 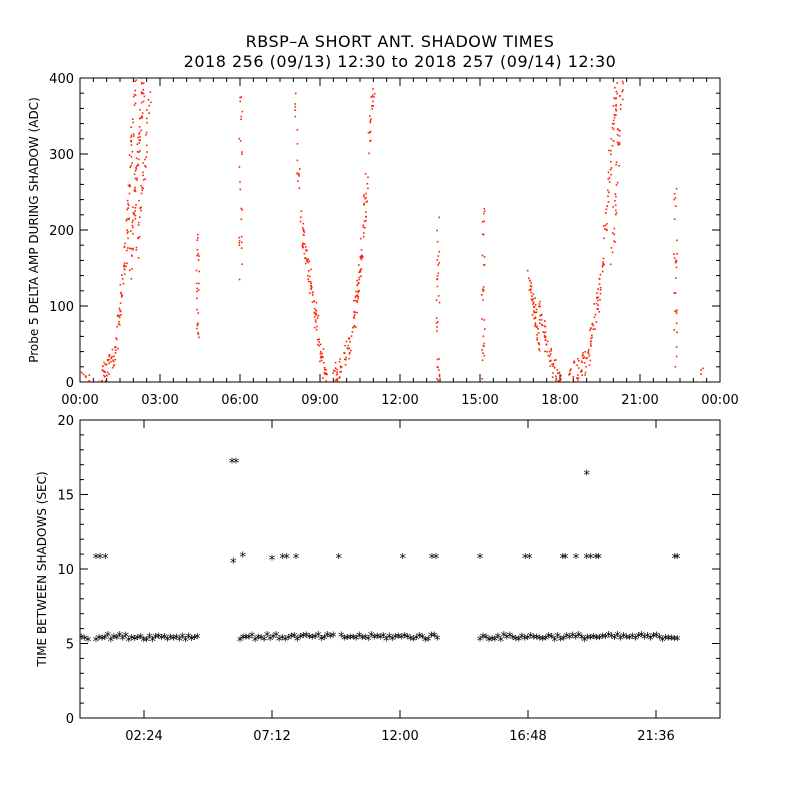 What do you see at coordinates (639, 400) in the screenshot?
I see `x-tick-label: 21:00` at bounding box center [639, 400].